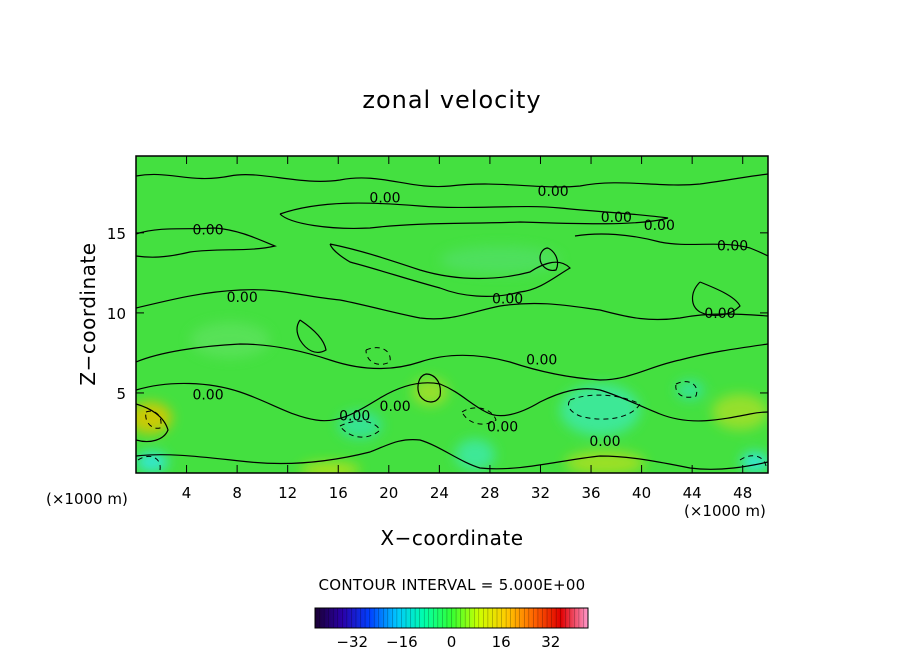  I want to click on x-tick-label: 4, so click(187, 493).